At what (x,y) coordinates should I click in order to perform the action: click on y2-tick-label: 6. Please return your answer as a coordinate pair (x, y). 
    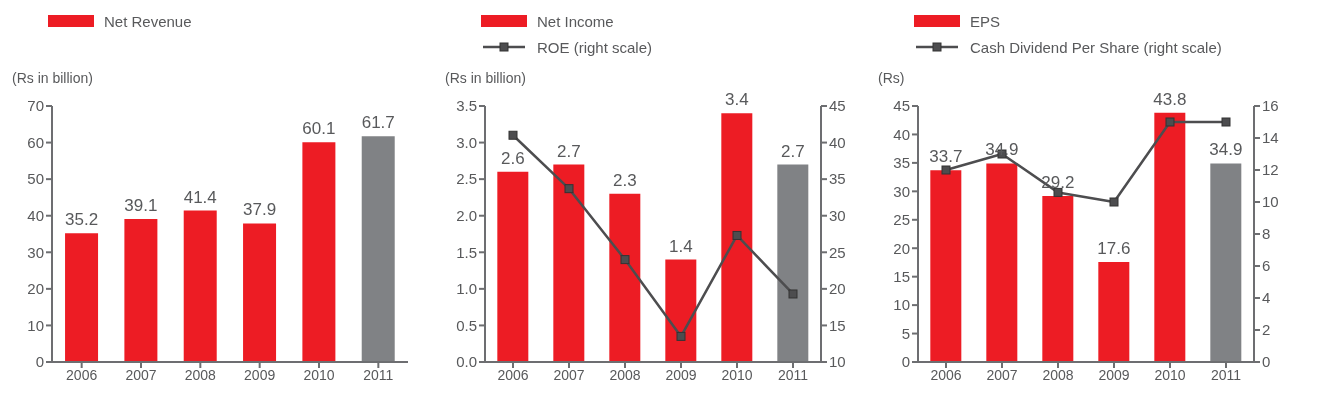
    Looking at the image, I should click on (1266, 266).